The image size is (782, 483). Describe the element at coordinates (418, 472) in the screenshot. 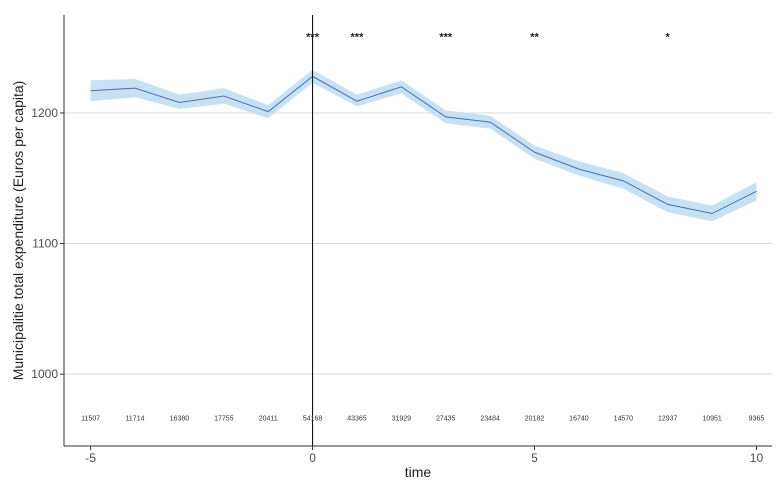

I see `x-axis-title: time` at that location.